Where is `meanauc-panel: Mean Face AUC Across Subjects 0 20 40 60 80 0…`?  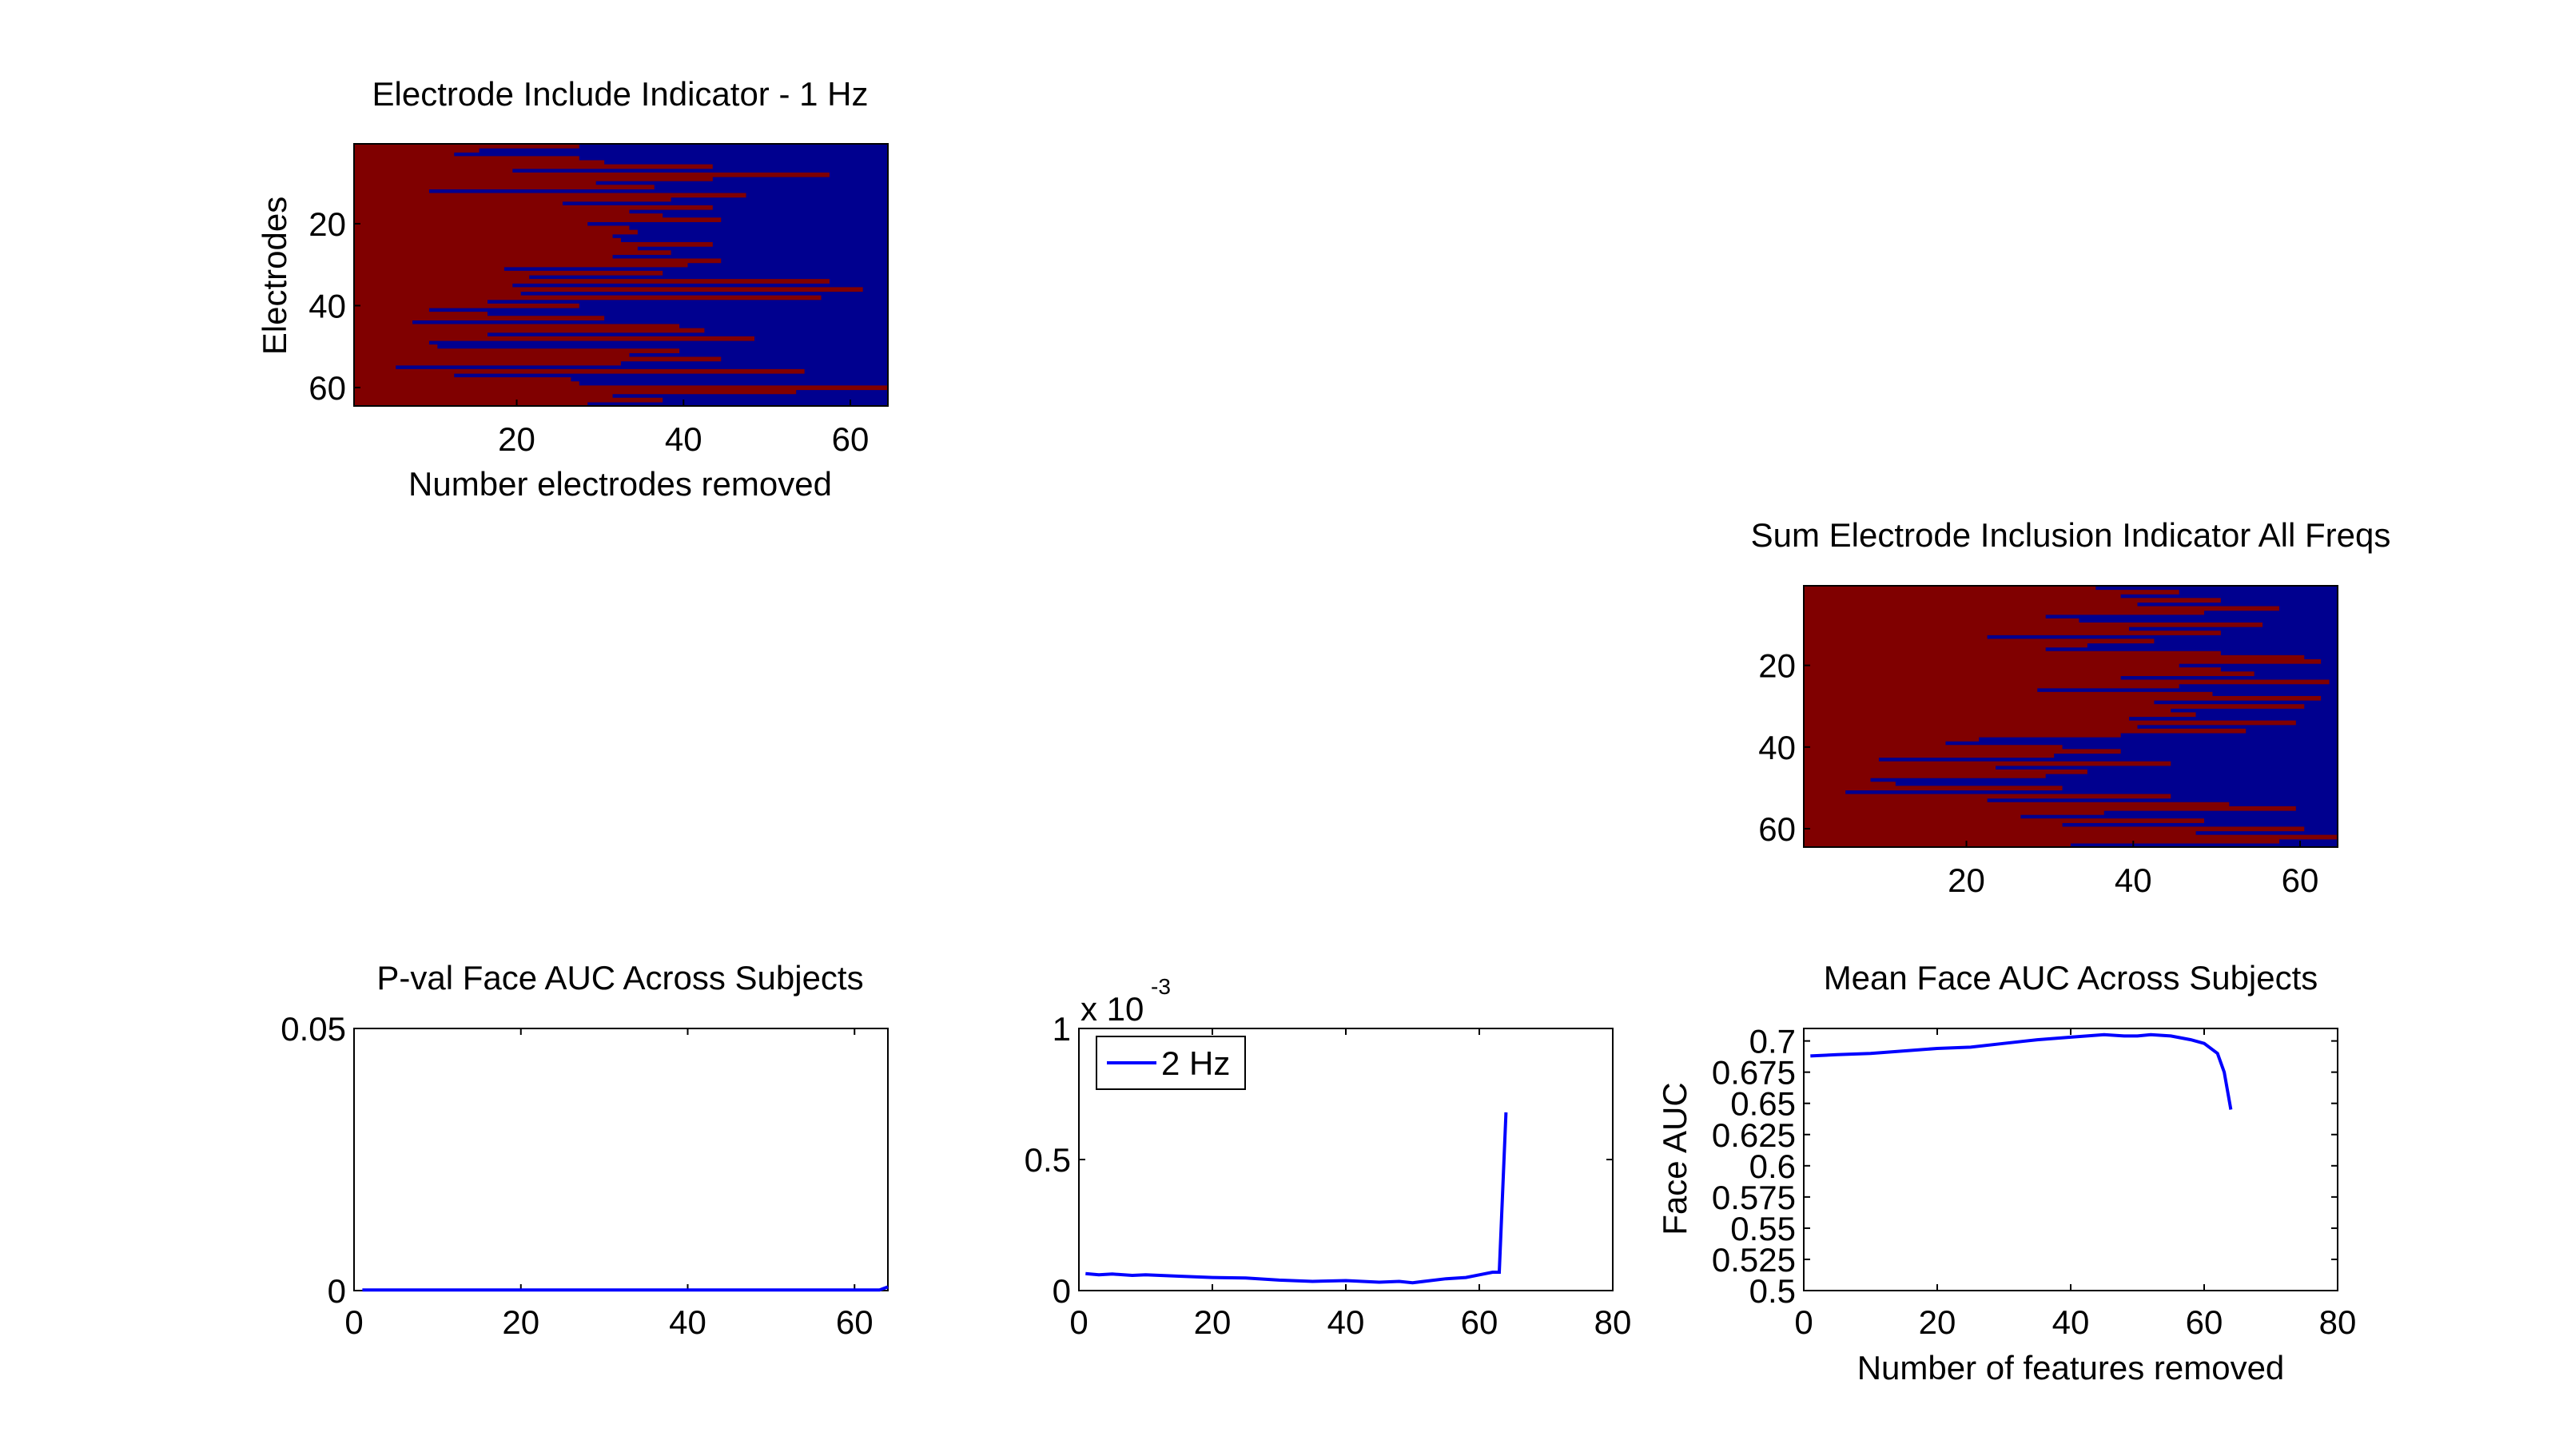
meanauc-panel: Mean Face AUC Across Subjects 0 20 40 60 80 0… is located at coordinates (2006, 1172).